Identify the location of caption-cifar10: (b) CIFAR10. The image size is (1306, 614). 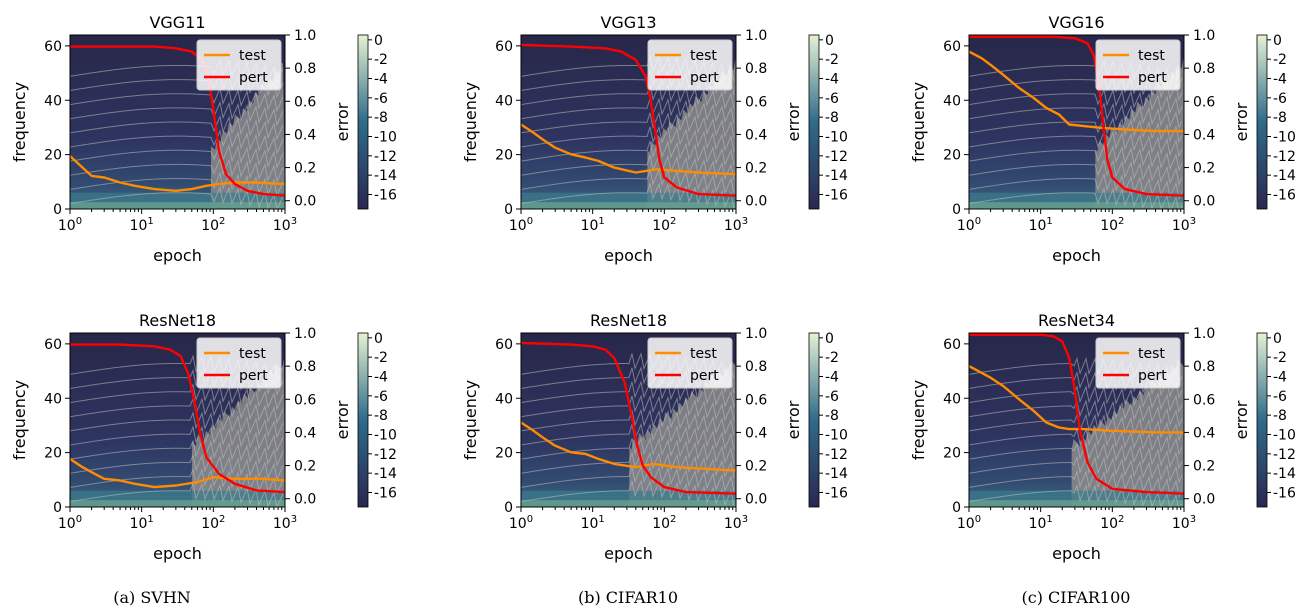
(628, 597).